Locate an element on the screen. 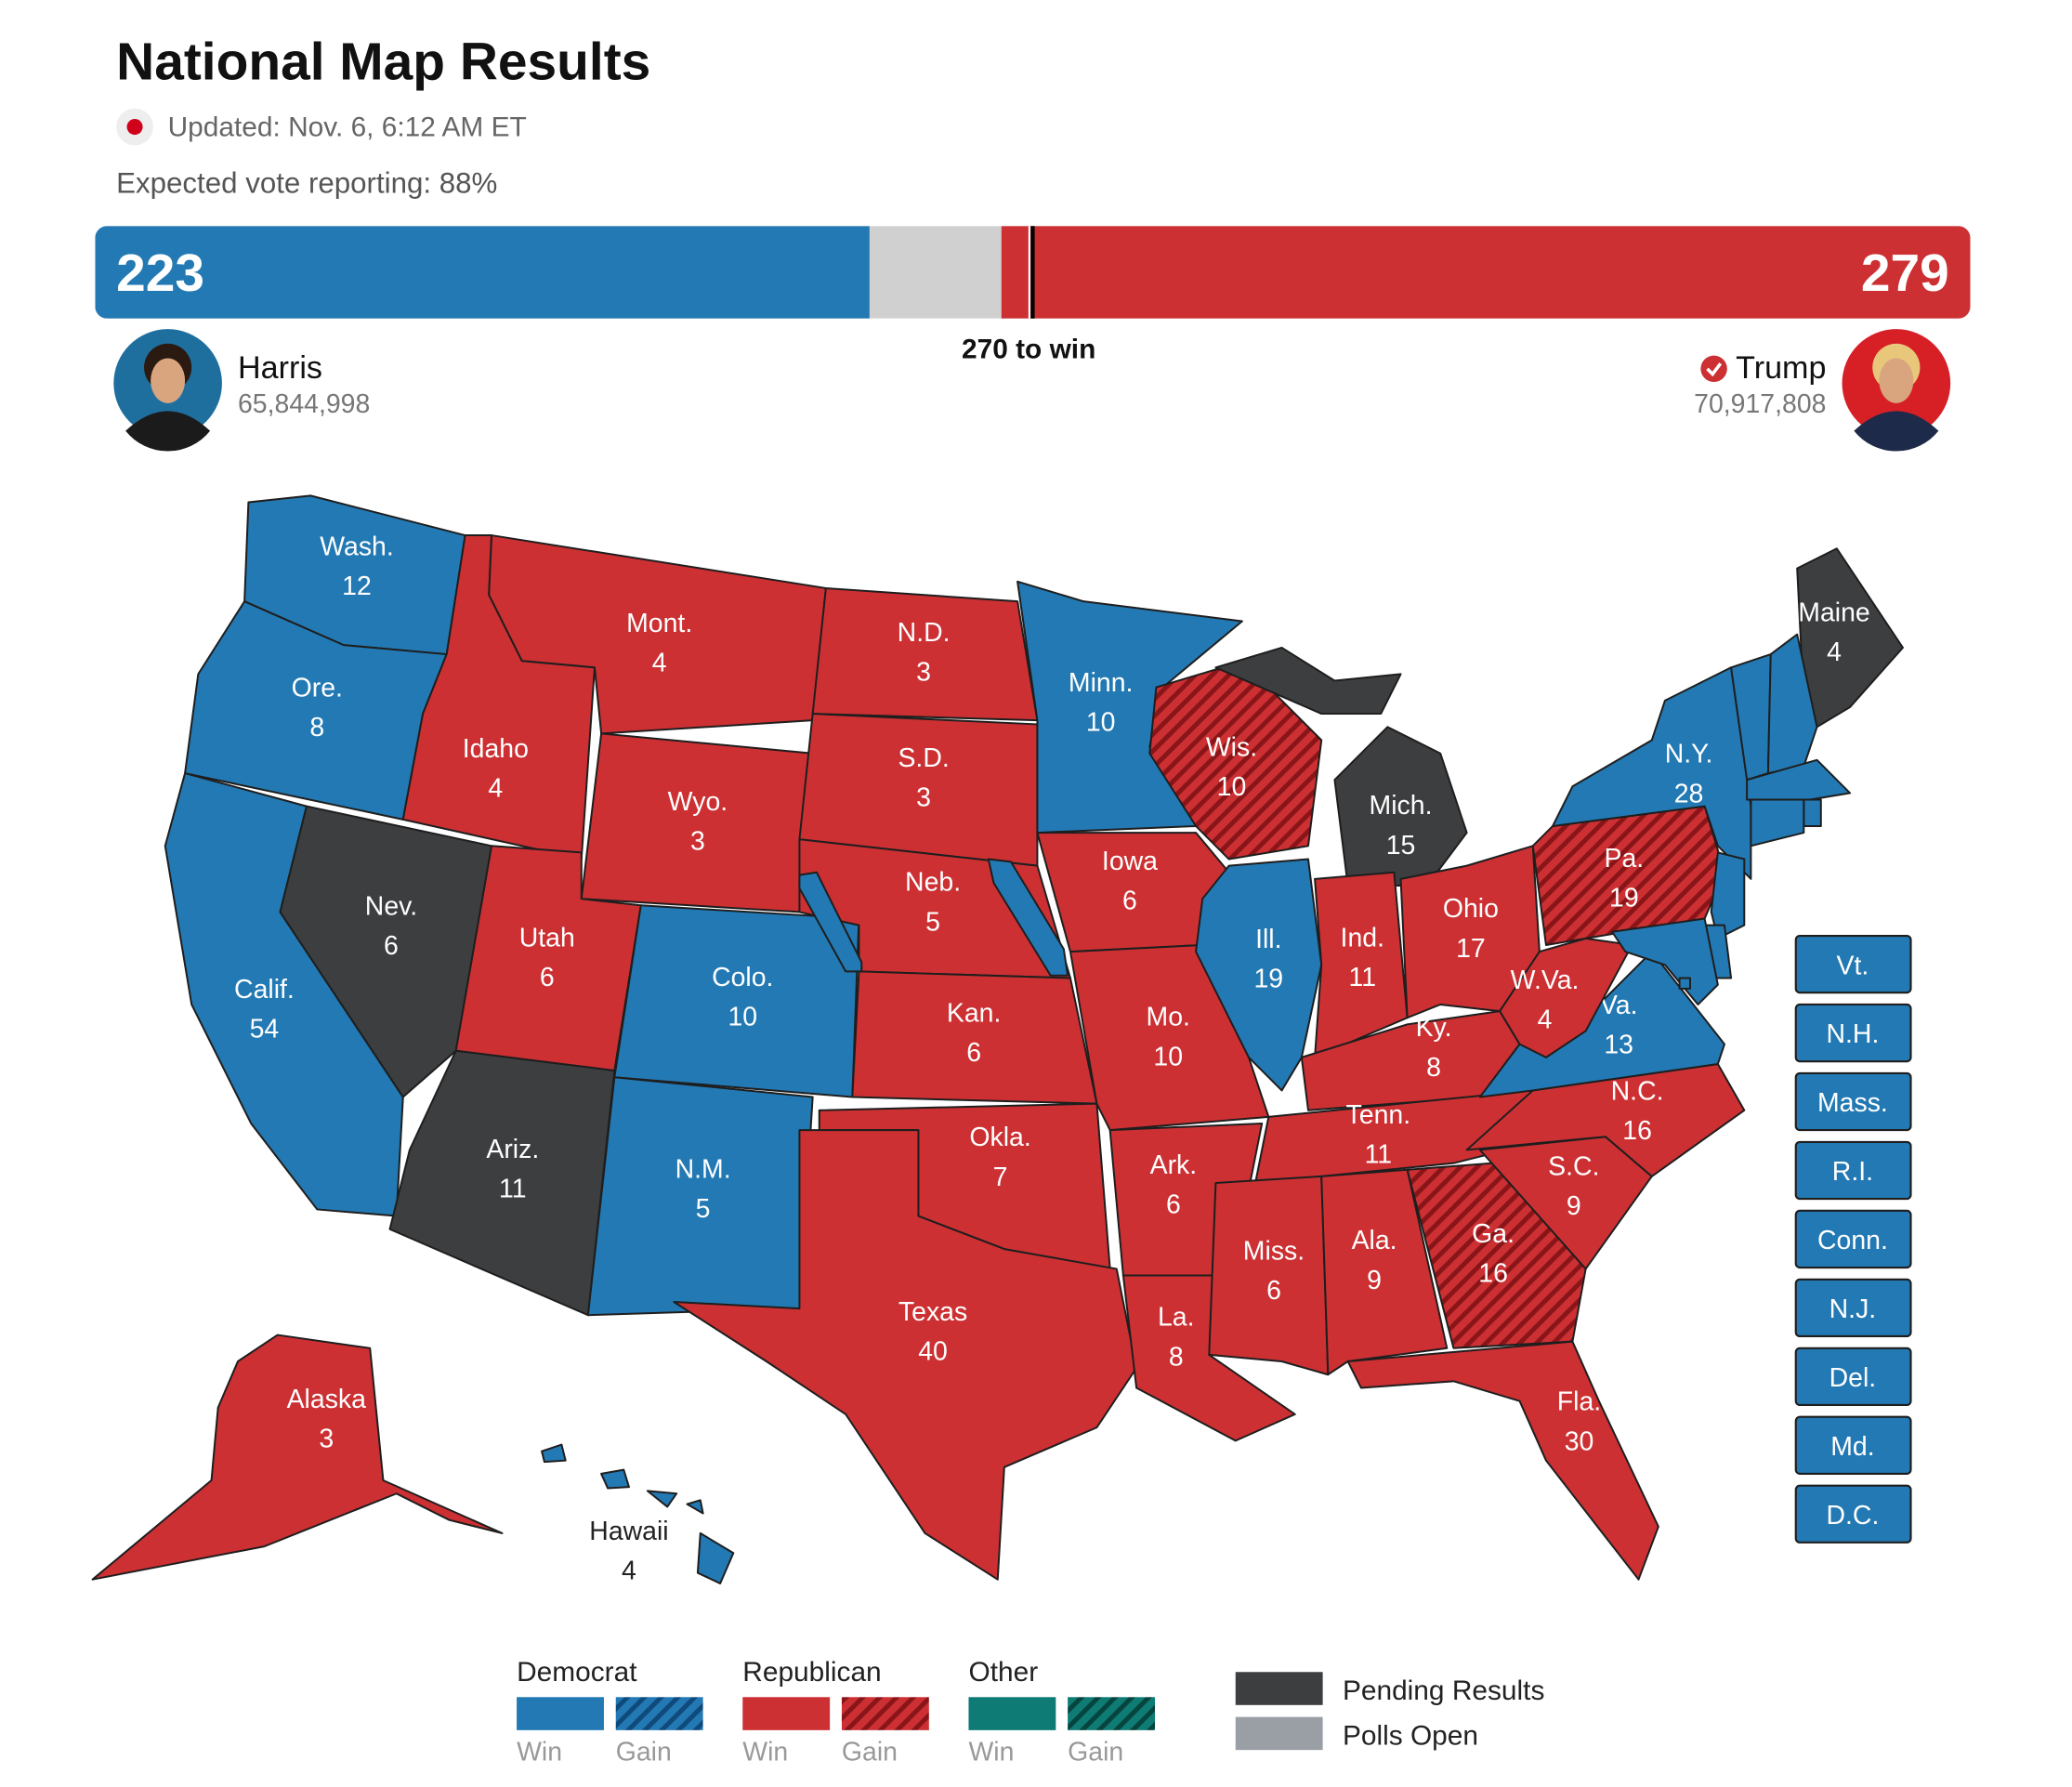  state-label: Iowa is located at coordinates (1130, 862).